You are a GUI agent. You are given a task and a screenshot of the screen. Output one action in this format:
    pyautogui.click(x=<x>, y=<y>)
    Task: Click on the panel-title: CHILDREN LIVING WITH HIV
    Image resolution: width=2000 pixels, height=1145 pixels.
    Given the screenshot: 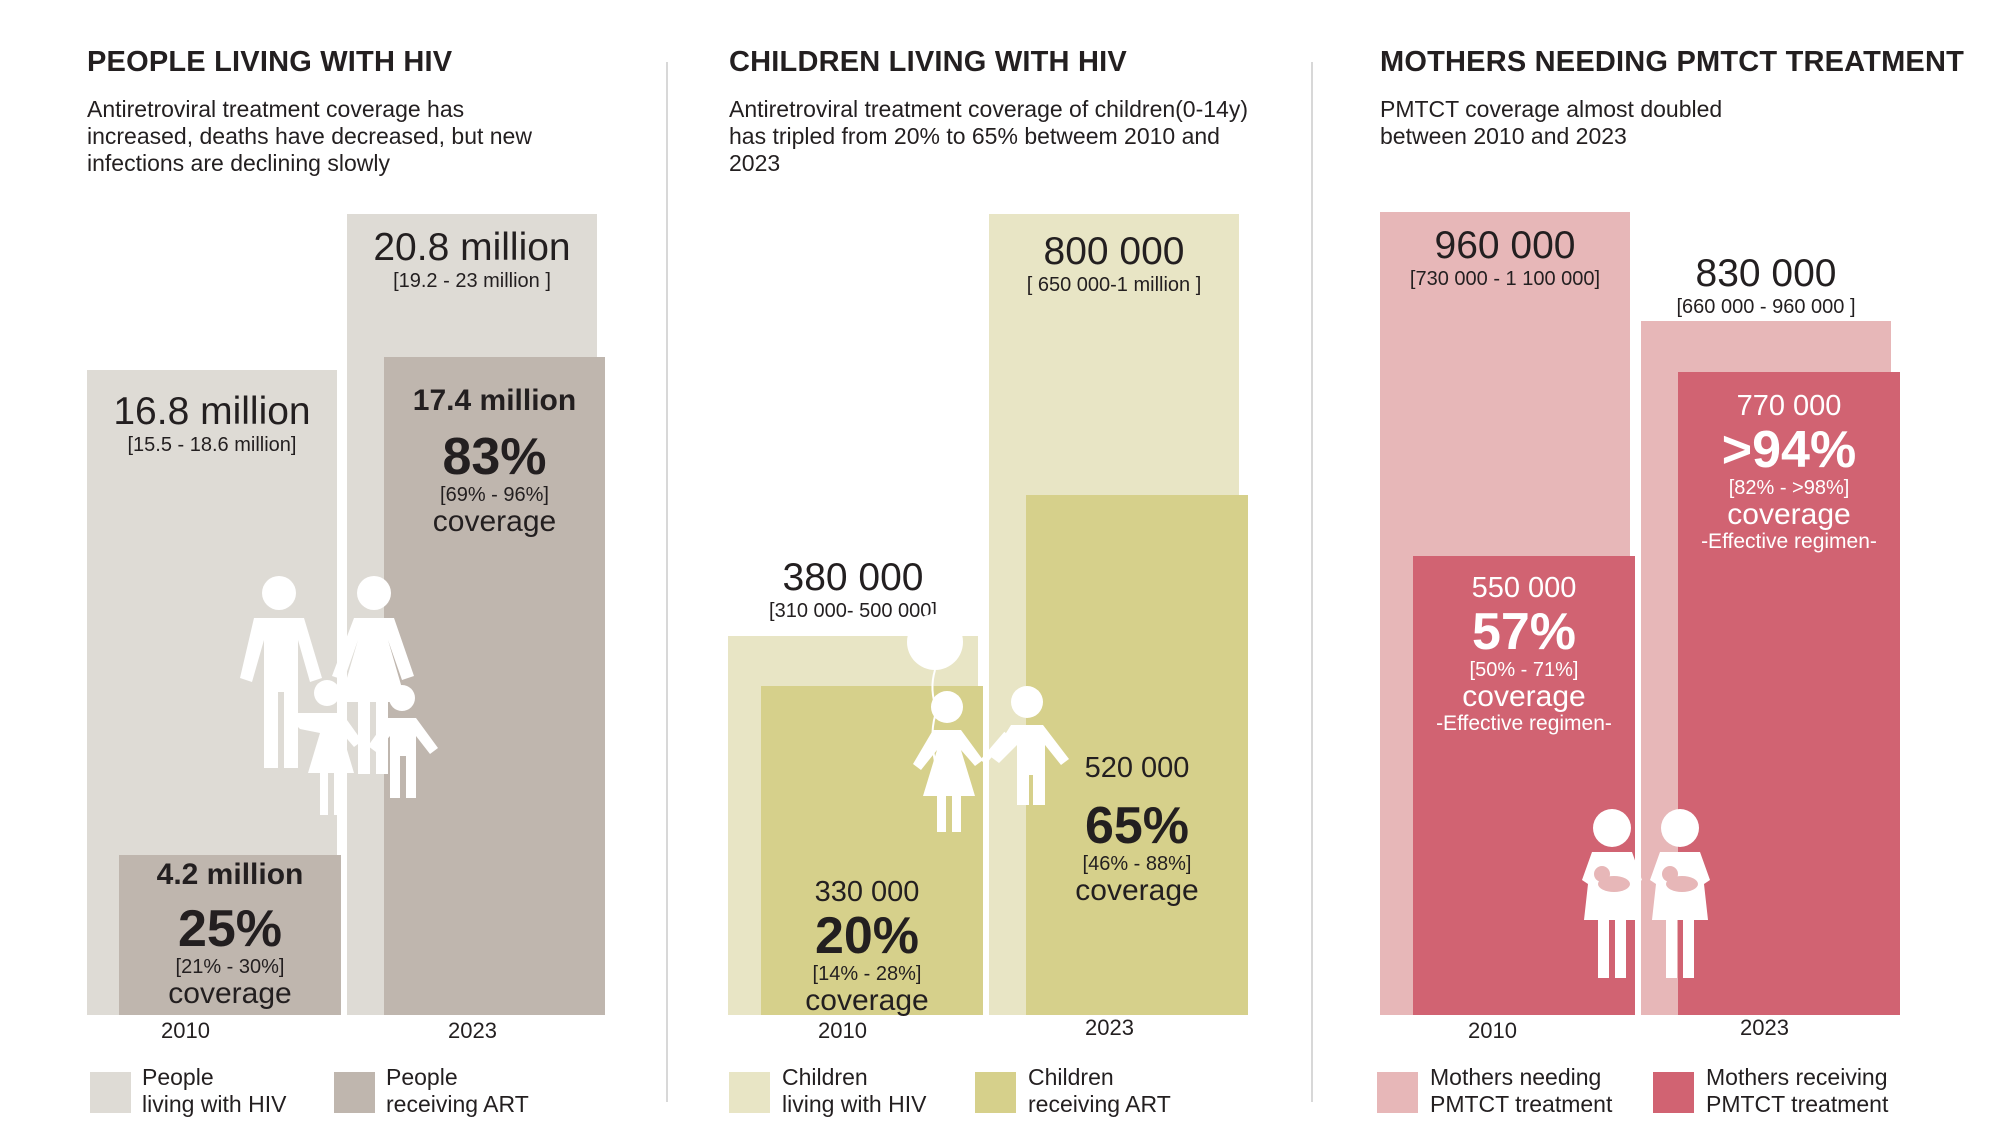 What is the action you would take?
    pyautogui.click(x=928, y=62)
    